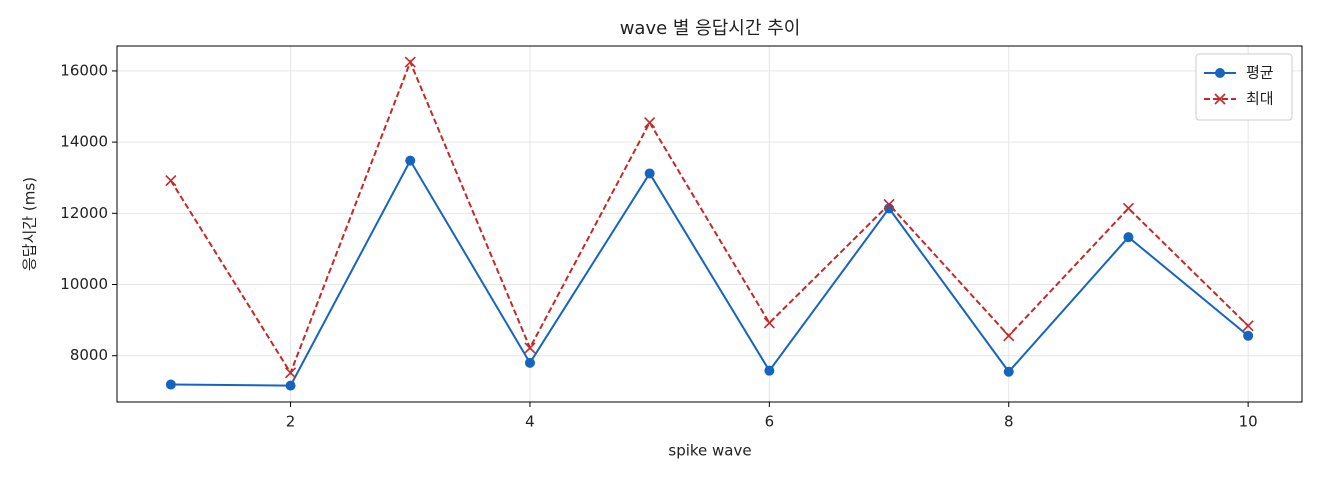  Describe the element at coordinates (1009, 422) in the screenshot. I see `x-tick-label: 8` at that location.